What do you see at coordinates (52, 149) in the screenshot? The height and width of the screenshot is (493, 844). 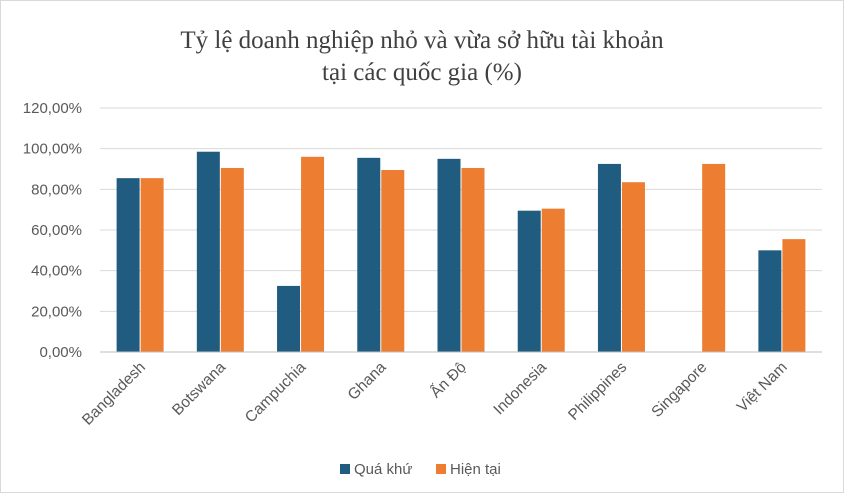 I see `y-tick-label: 100,00%` at bounding box center [52, 149].